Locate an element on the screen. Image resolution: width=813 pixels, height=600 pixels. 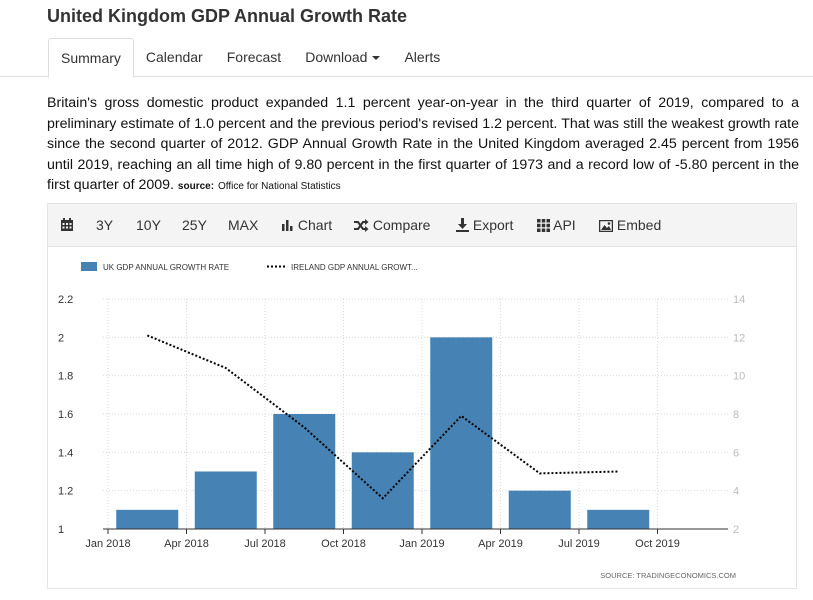
tab-download: Download is located at coordinates (342, 57).